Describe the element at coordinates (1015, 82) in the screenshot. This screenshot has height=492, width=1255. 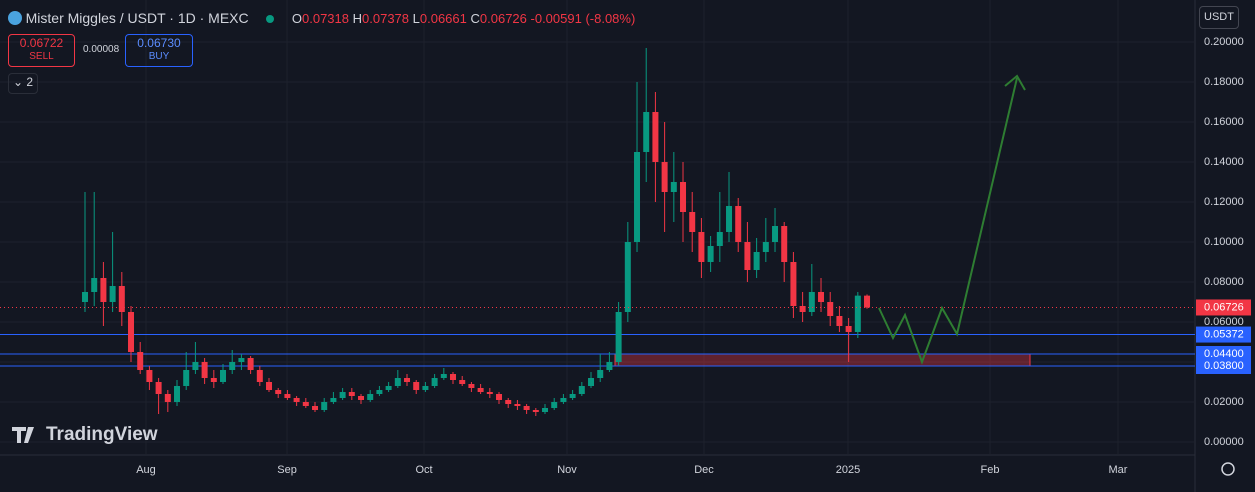
I see `projection-arrow` at that location.